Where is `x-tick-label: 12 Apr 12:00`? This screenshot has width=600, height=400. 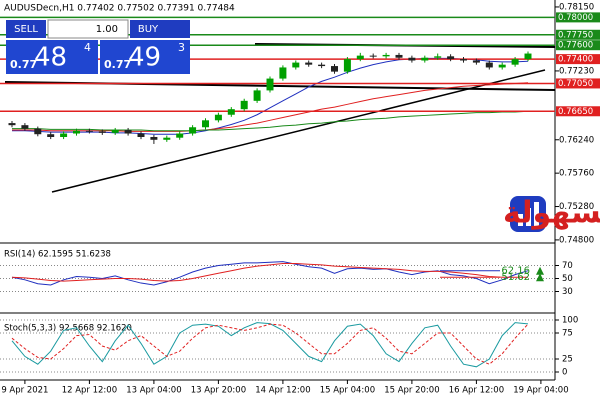 x-tick-label: 12 Apr 12:00 is located at coordinates (89, 391).